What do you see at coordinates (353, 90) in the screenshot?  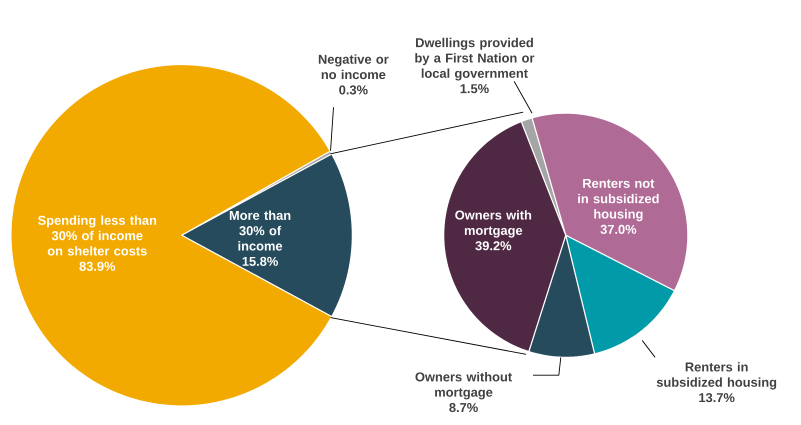 I see `data-label: 0.3%` at bounding box center [353, 90].